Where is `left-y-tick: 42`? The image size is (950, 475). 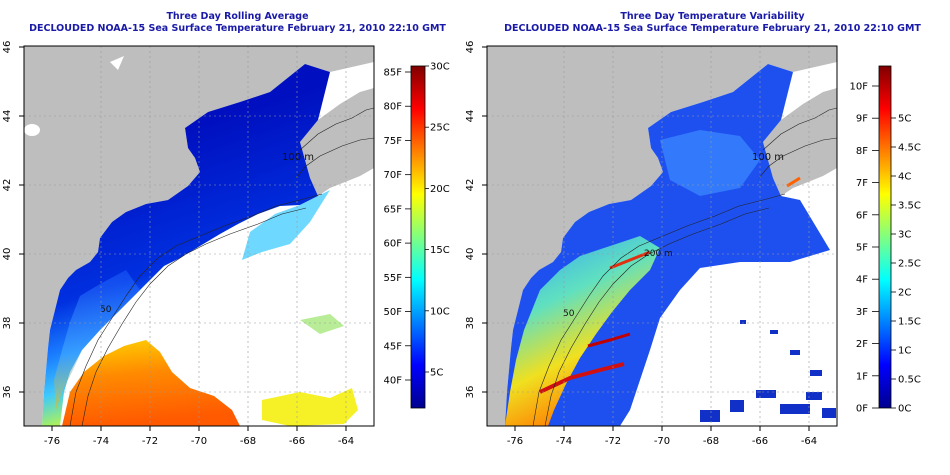 left-y-tick: 42 is located at coordinates (7, 185).